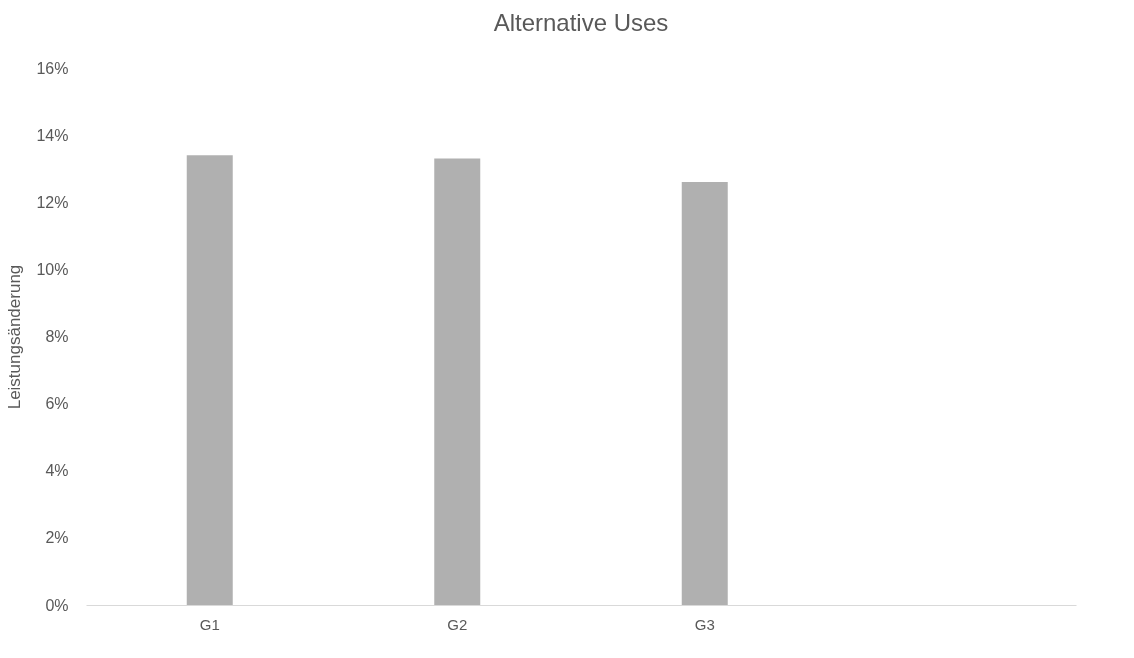  What do you see at coordinates (52, 68) in the screenshot?
I see `y-tick-label: 16%` at bounding box center [52, 68].